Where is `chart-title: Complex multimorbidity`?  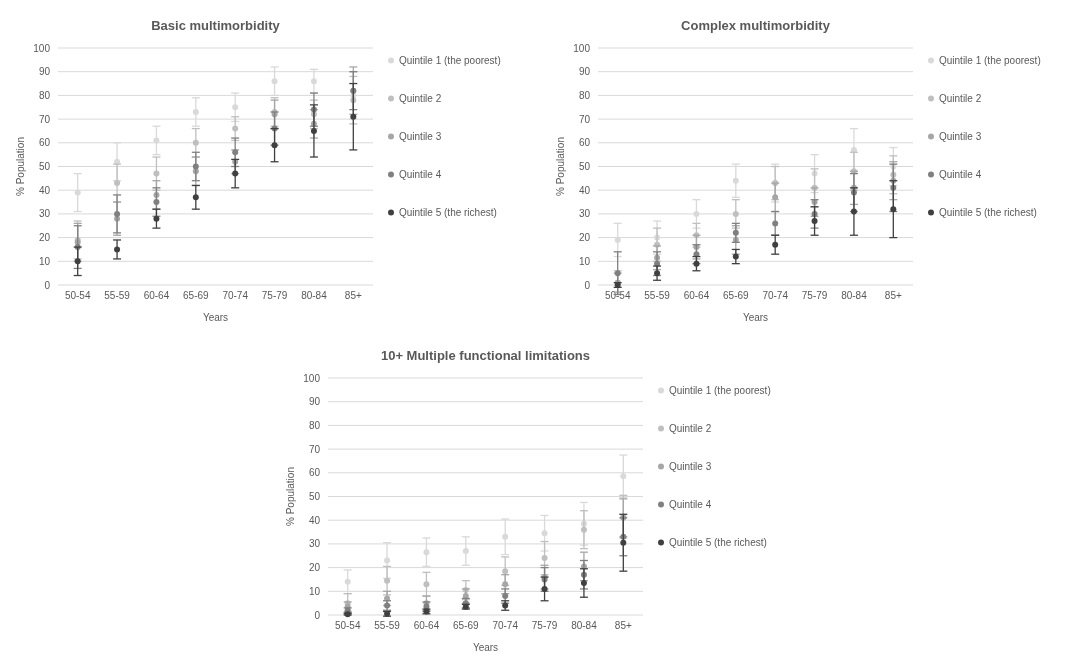 chart-title: Complex multimorbidity is located at coordinates (756, 25).